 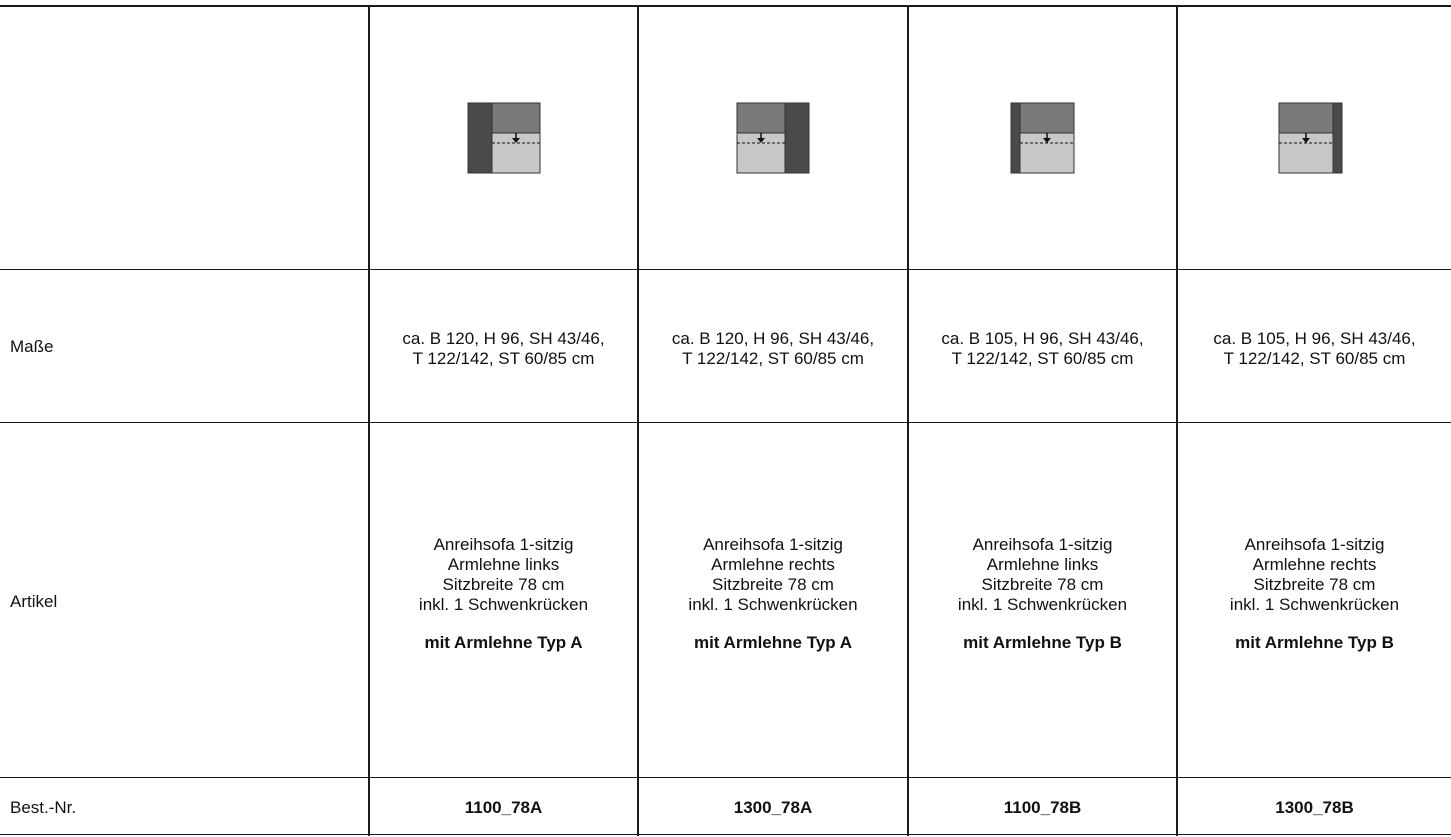 I want to click on bestnr-cell-1: 1100_78A, so click(x=503, y=807).